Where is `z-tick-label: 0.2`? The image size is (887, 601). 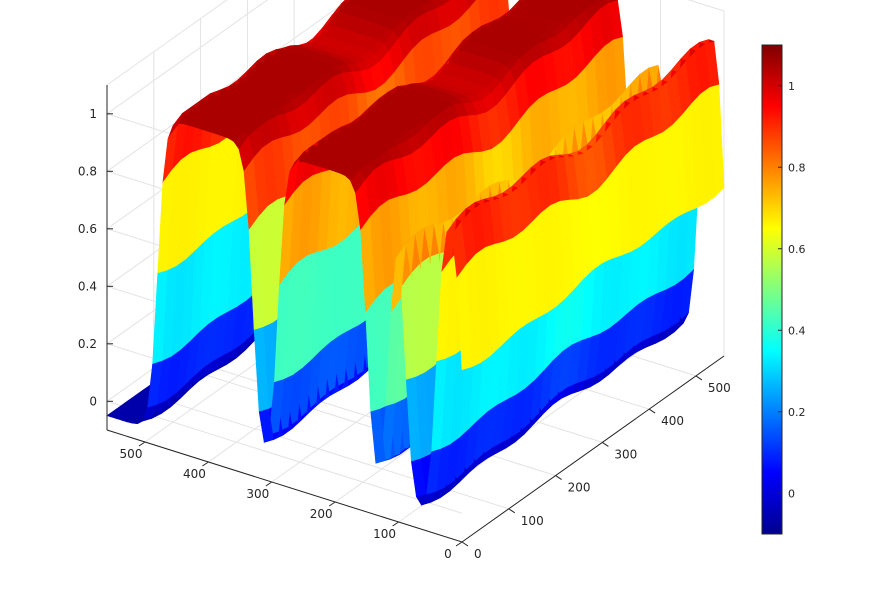
z-tick-label: 0.2 is located at coordinates (87, 344).